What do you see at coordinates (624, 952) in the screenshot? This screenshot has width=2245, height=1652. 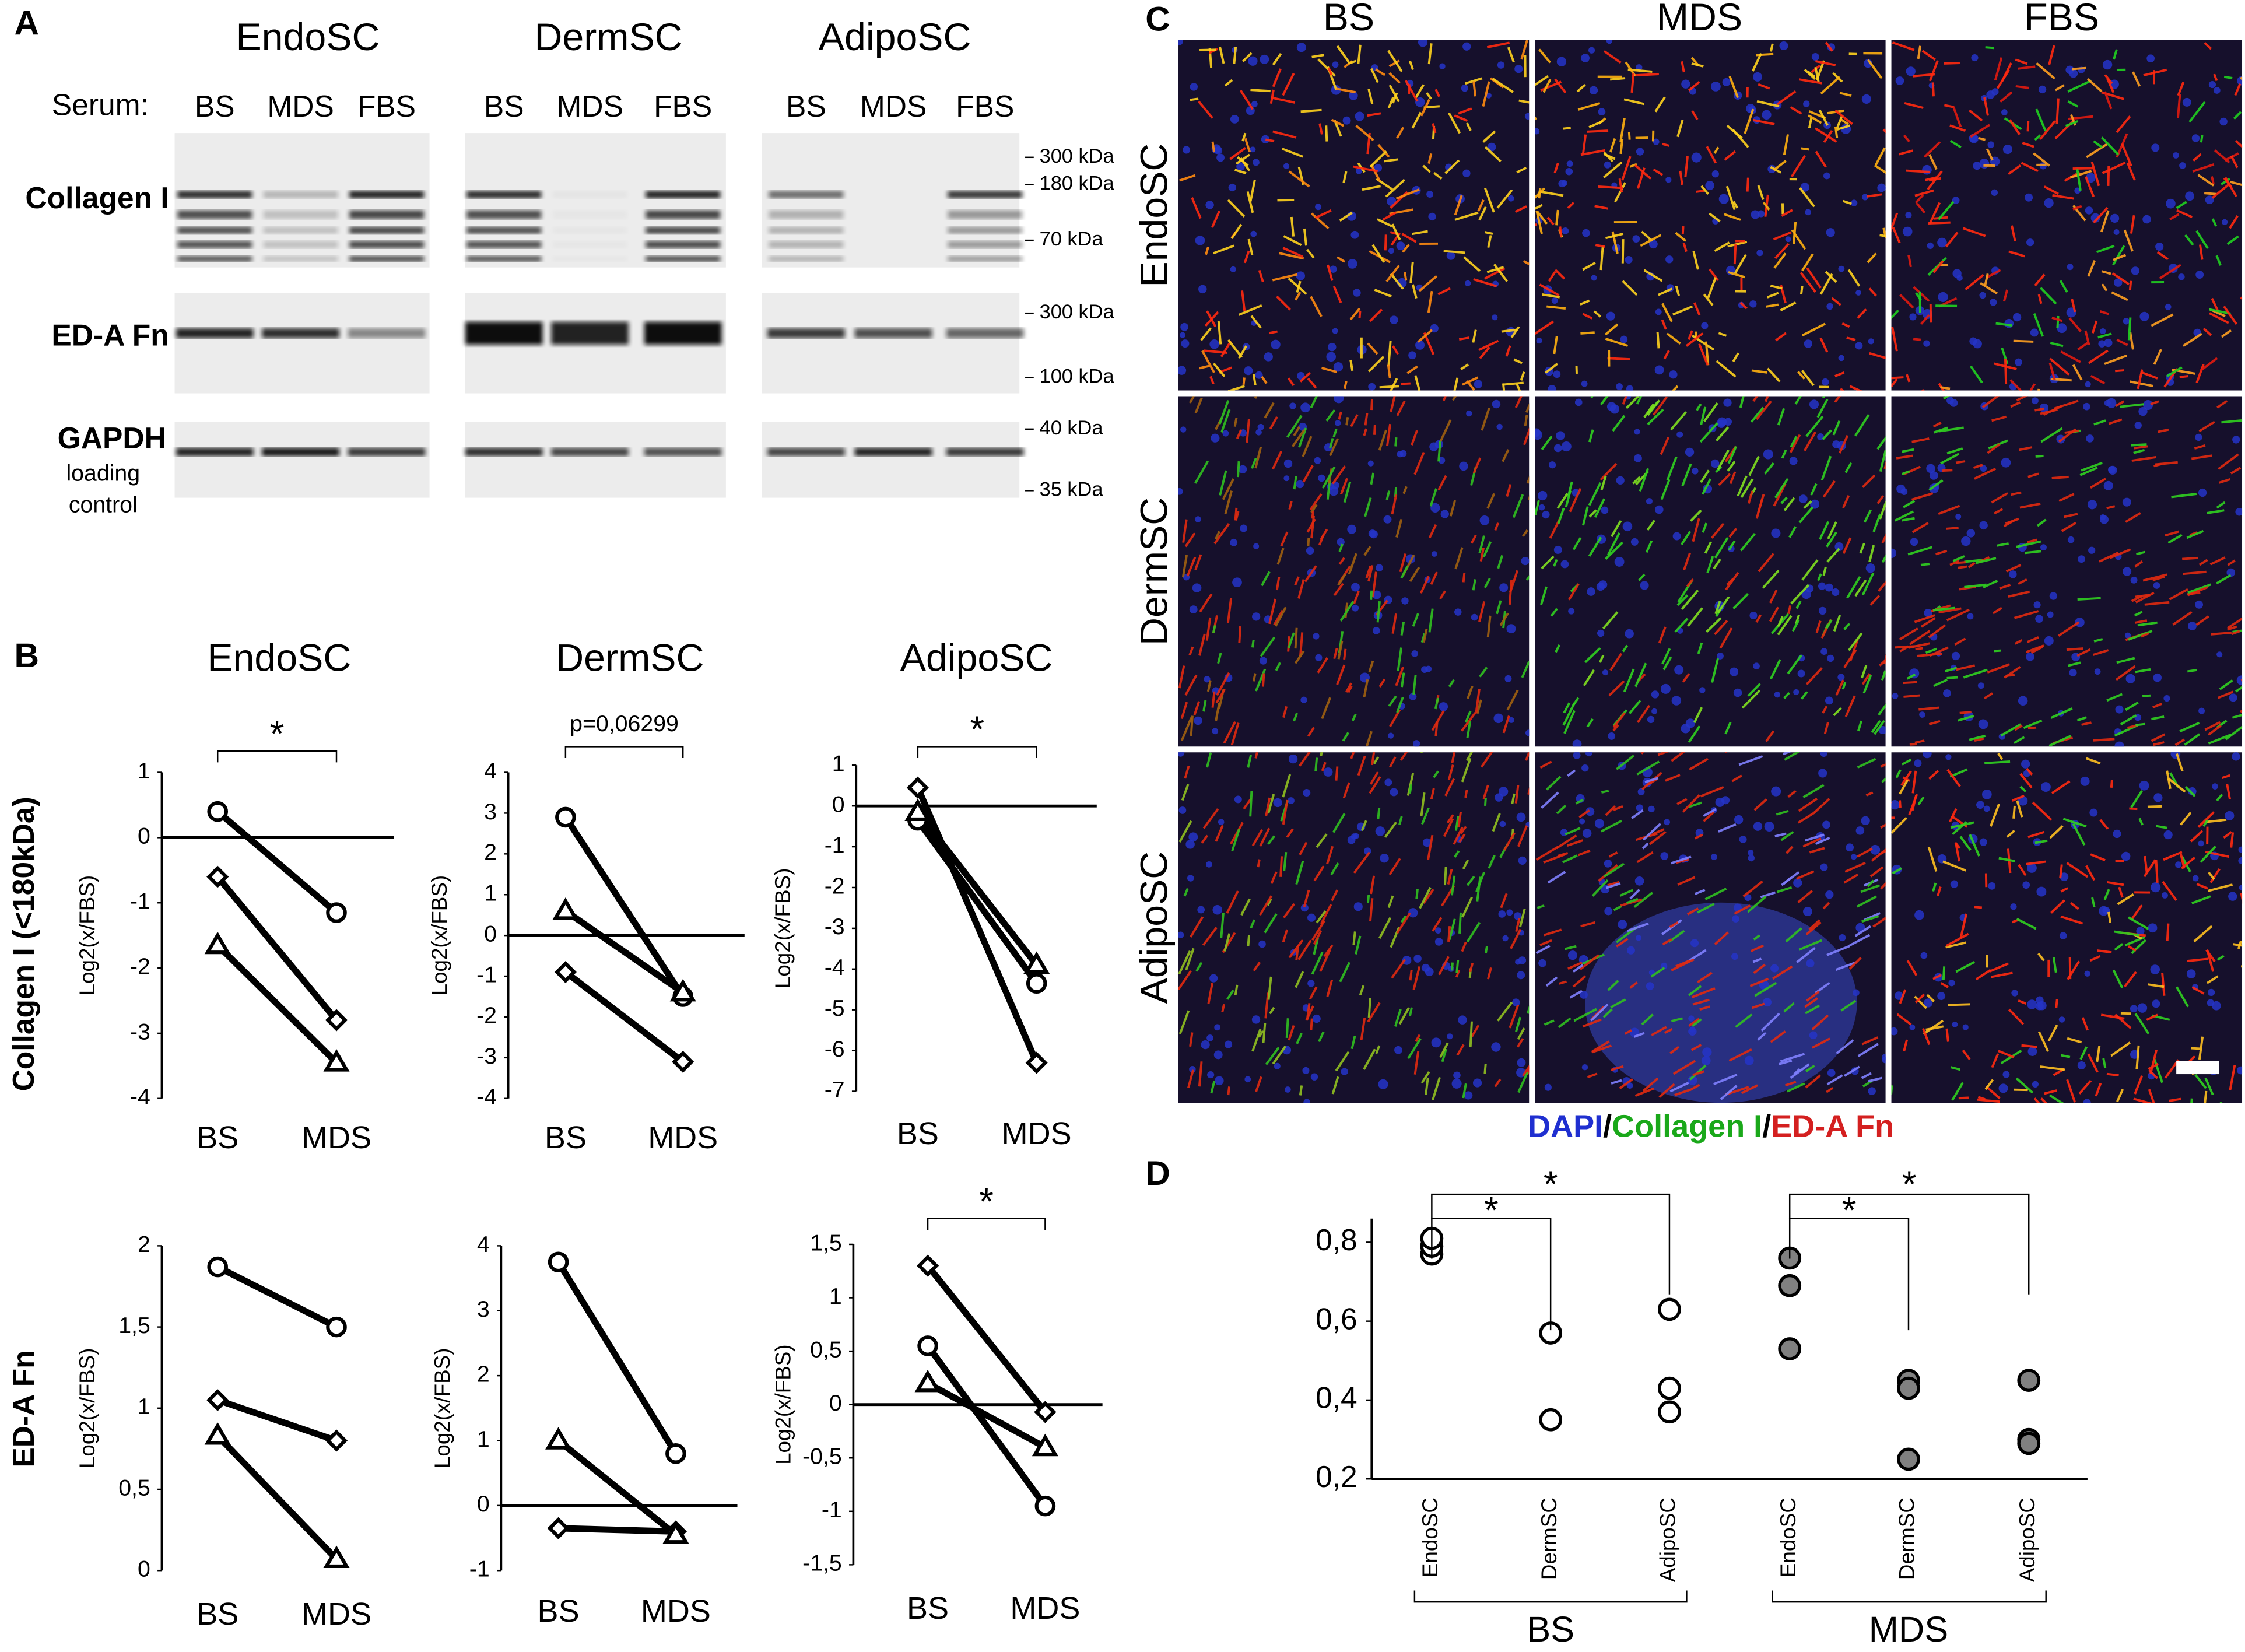 I see `series-line` at bounding box center [624, 952].